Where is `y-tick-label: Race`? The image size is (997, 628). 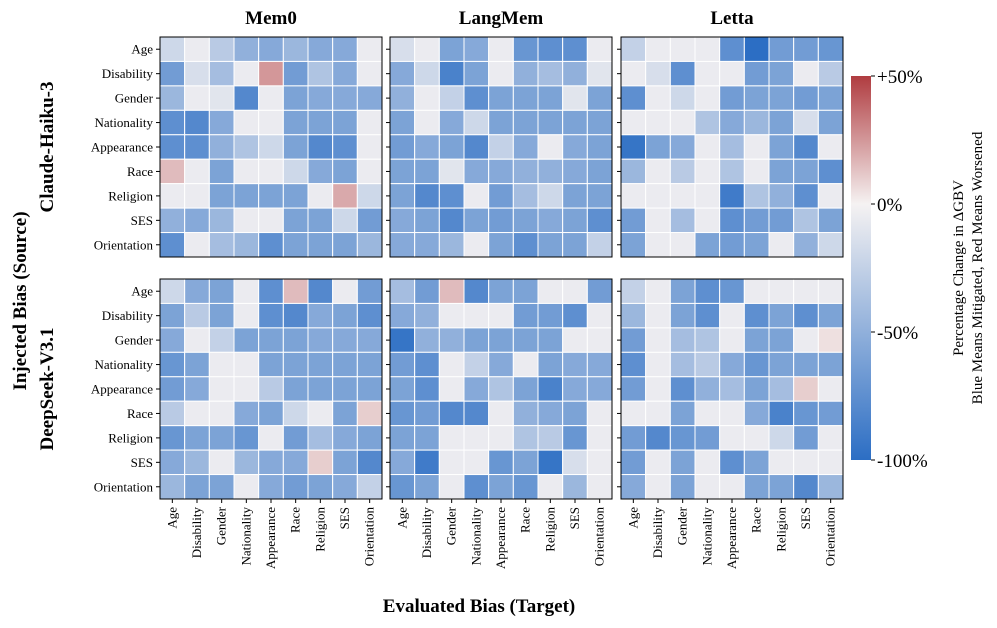 y-tick-label: Race is located at coordinates (140, 413).